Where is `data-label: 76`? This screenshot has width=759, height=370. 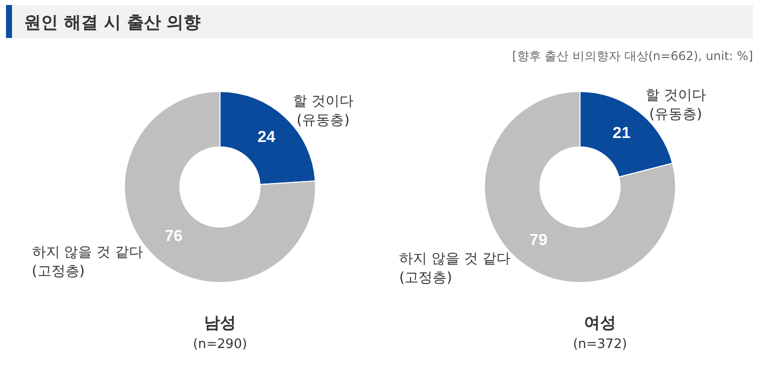 data-label: 76 is located at coordinates (173, 236).